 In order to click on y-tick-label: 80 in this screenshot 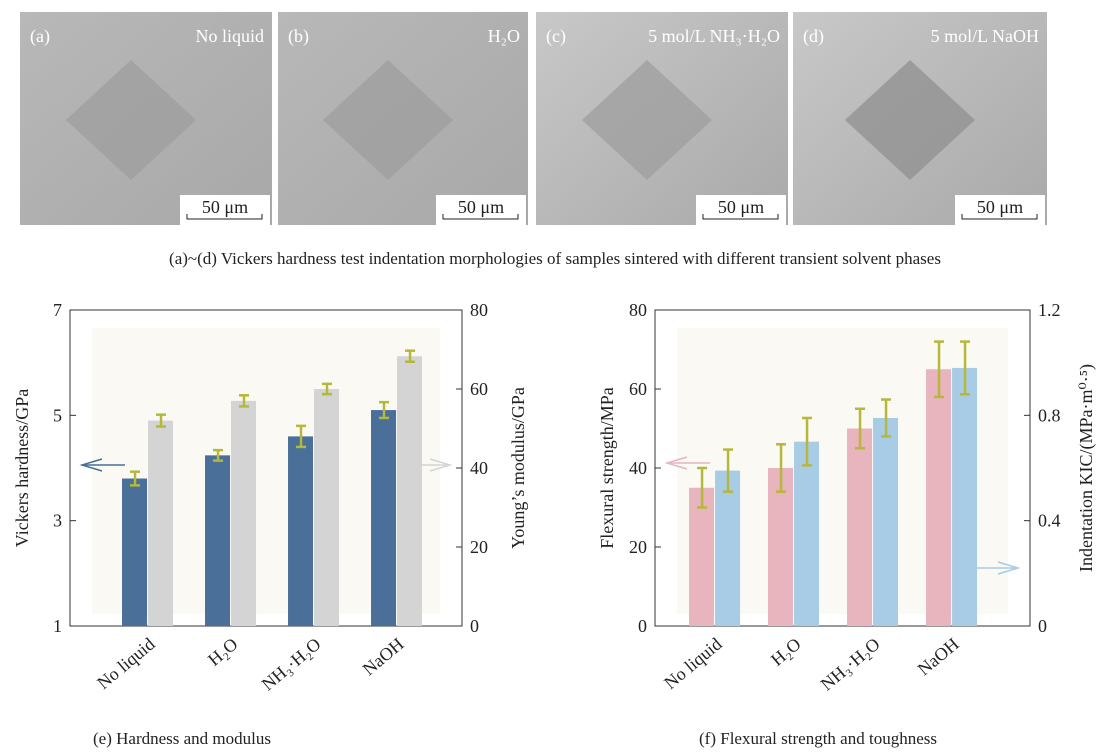, I will do `click(638, 310)`.